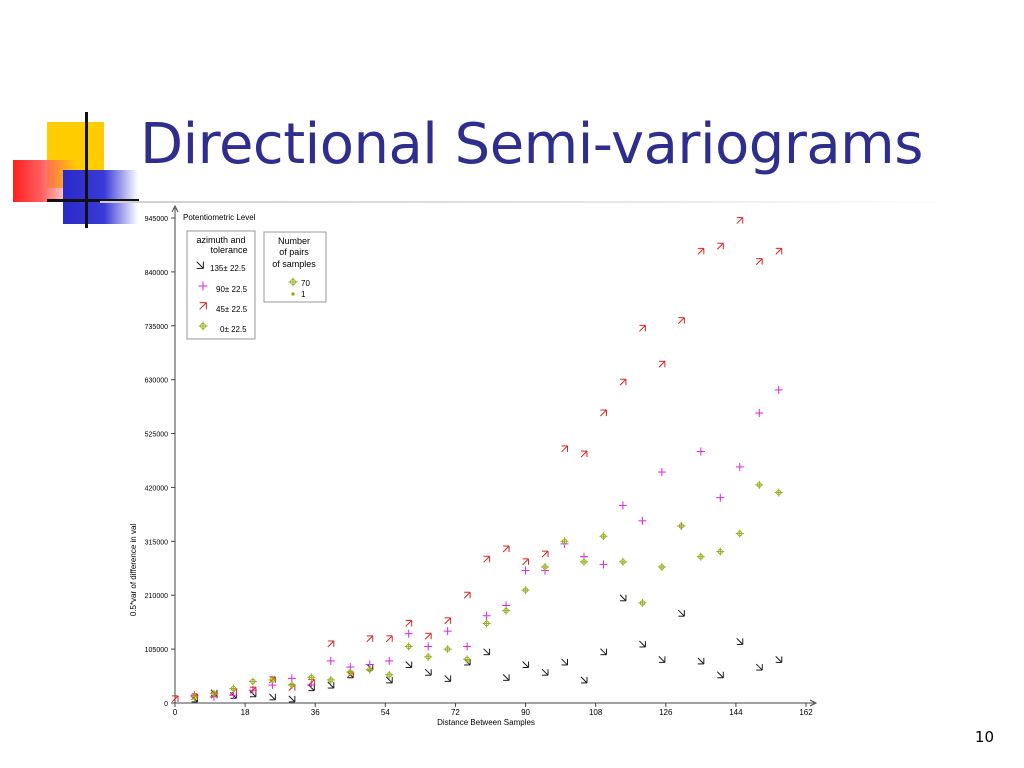 This screenshot has height=768, width=1024. Describe the element at coordinates (156, 596) in the screenshot. I see `y-tick-label: 210000` at that location.